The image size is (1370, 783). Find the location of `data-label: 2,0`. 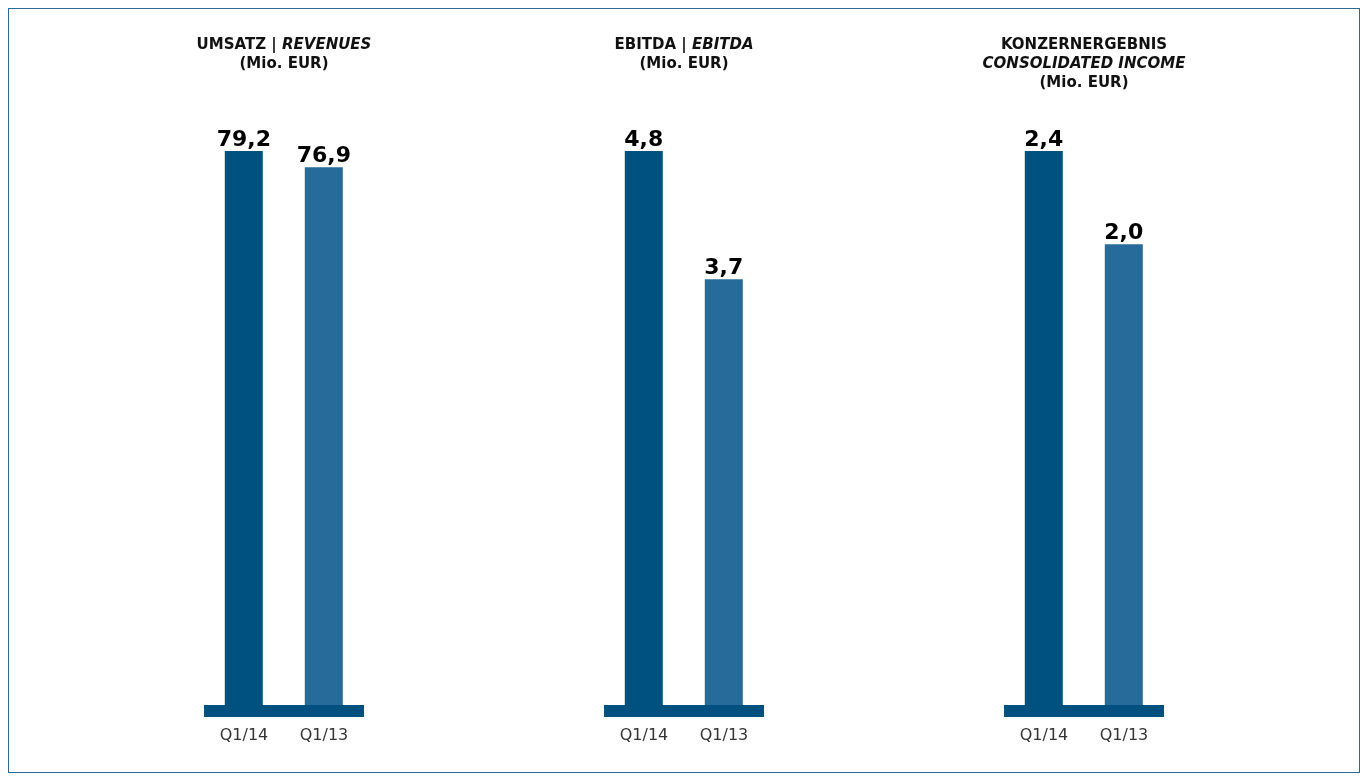

data-label: 2,0 is located at coordinates (1124, 232).